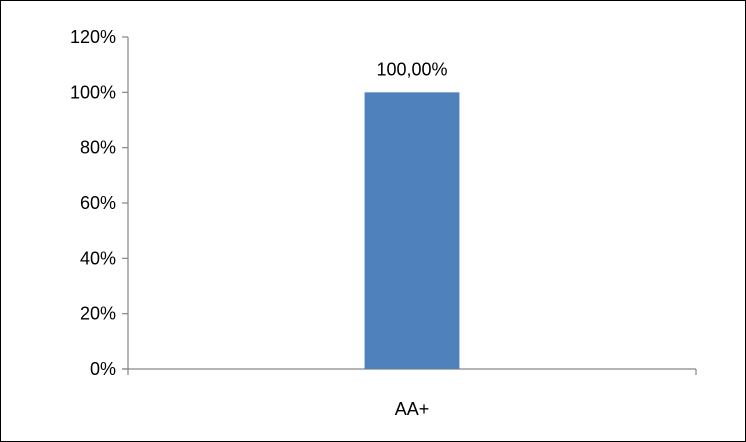 The width and height of the screenshot is (746, 442). I want to click on chart-bars, so click(412, 230).